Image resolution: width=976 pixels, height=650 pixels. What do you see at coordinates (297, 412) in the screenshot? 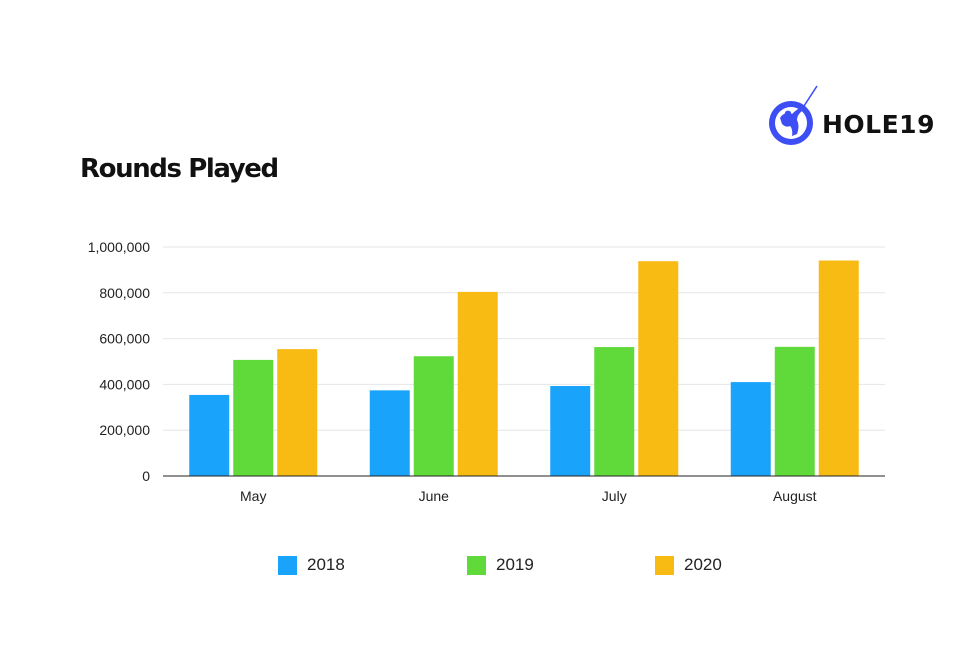
I see `bar-2020-may` at bounding box center [297, 412].